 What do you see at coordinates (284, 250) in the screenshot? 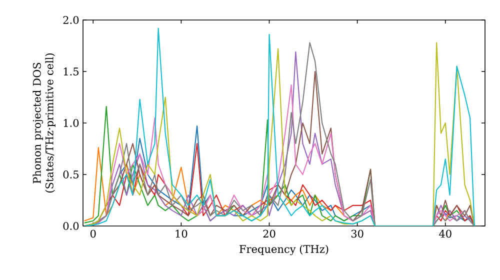
I see `x-axis-title: Frequency (THz)` at bounding box center [284, 250].